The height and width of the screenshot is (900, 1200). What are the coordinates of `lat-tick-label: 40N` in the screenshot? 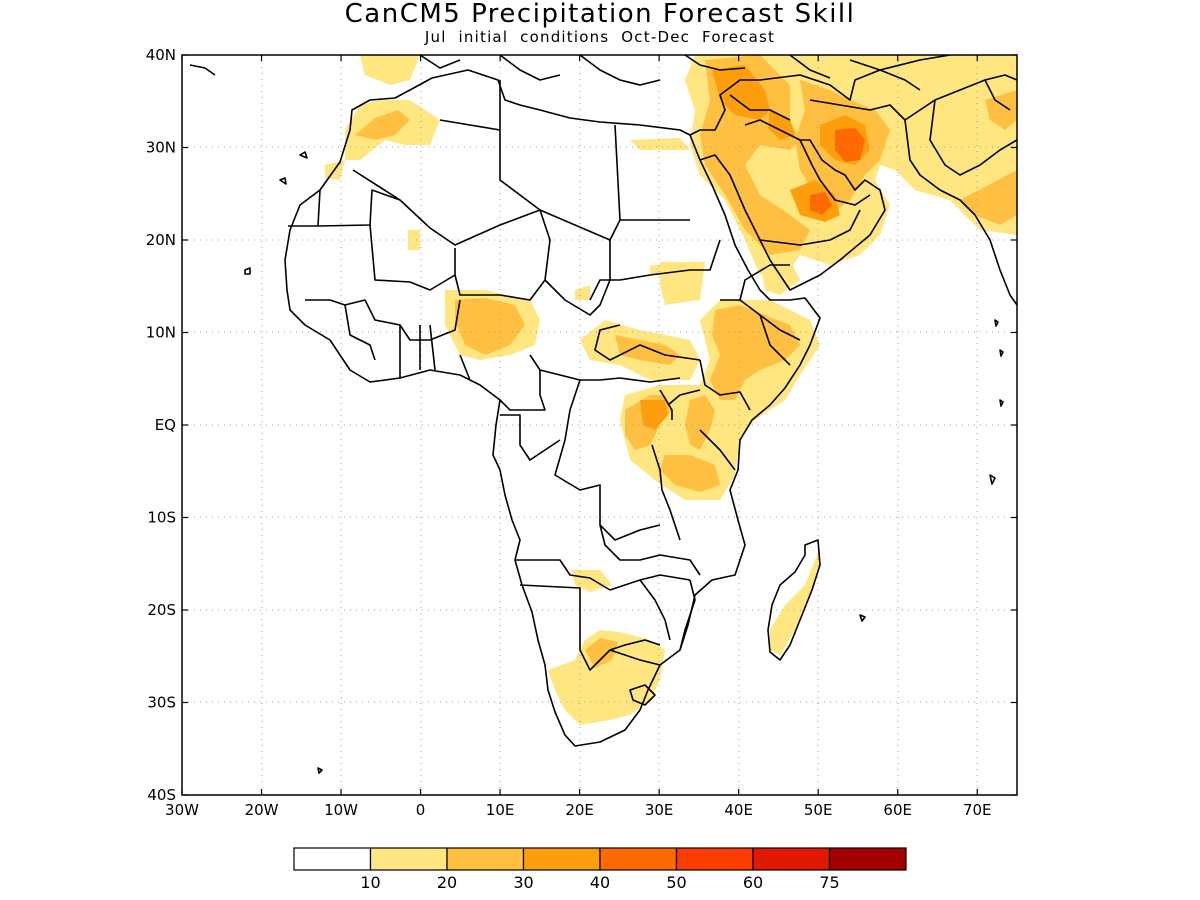 It's located at (161, 55).